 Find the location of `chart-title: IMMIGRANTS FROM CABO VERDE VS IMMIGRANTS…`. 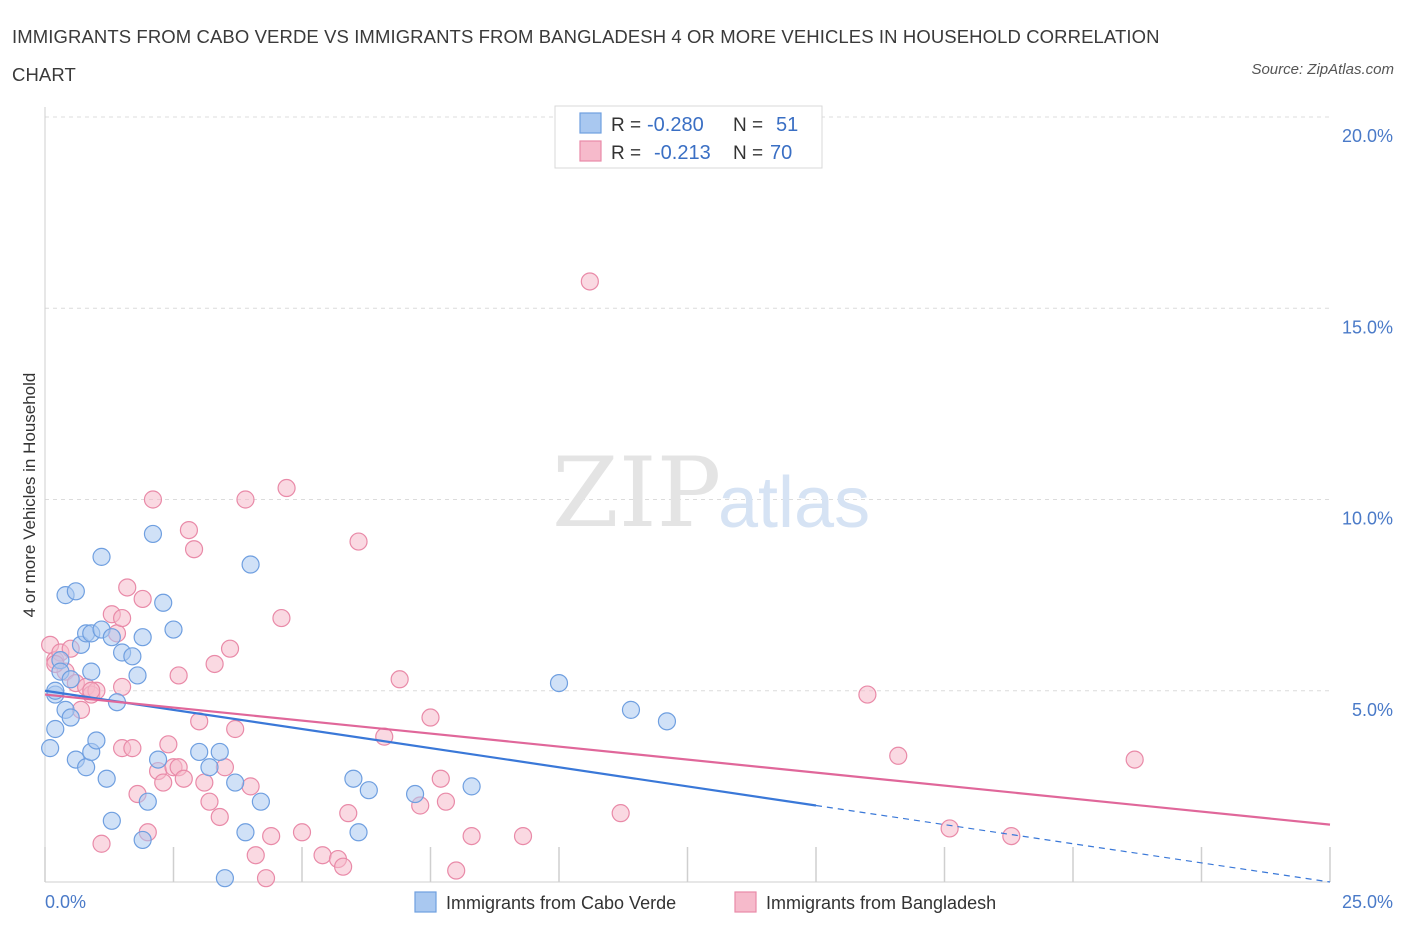

chart-title: IMMIGRANTS FROM CABO VERDE VS IMMIGRANTS… is located at coordinates (586, 55).